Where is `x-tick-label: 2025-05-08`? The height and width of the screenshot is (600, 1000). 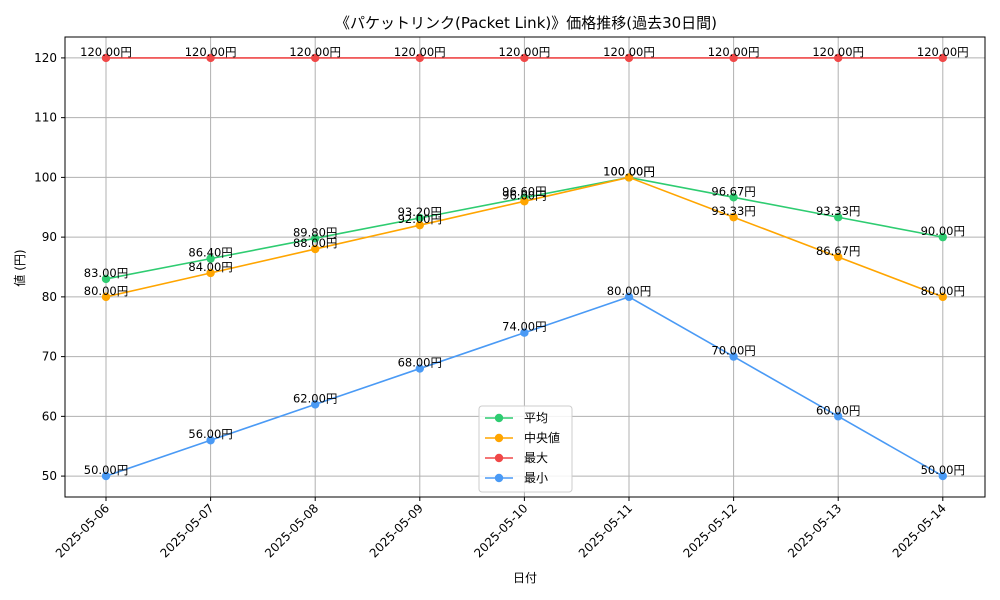
x-tick-label: 2025-05-08 is located at coordinates (291, 530).